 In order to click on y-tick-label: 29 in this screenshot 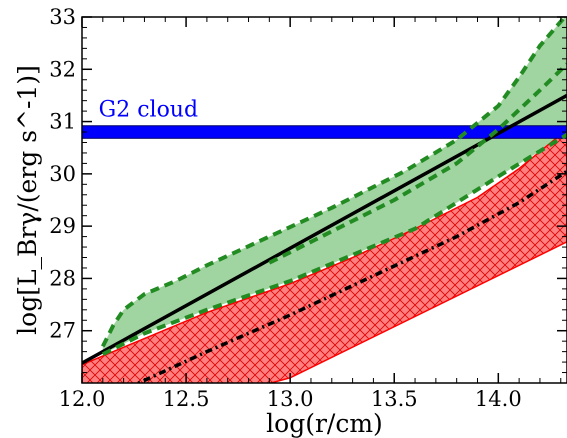, I will do `click(62, 226)`.